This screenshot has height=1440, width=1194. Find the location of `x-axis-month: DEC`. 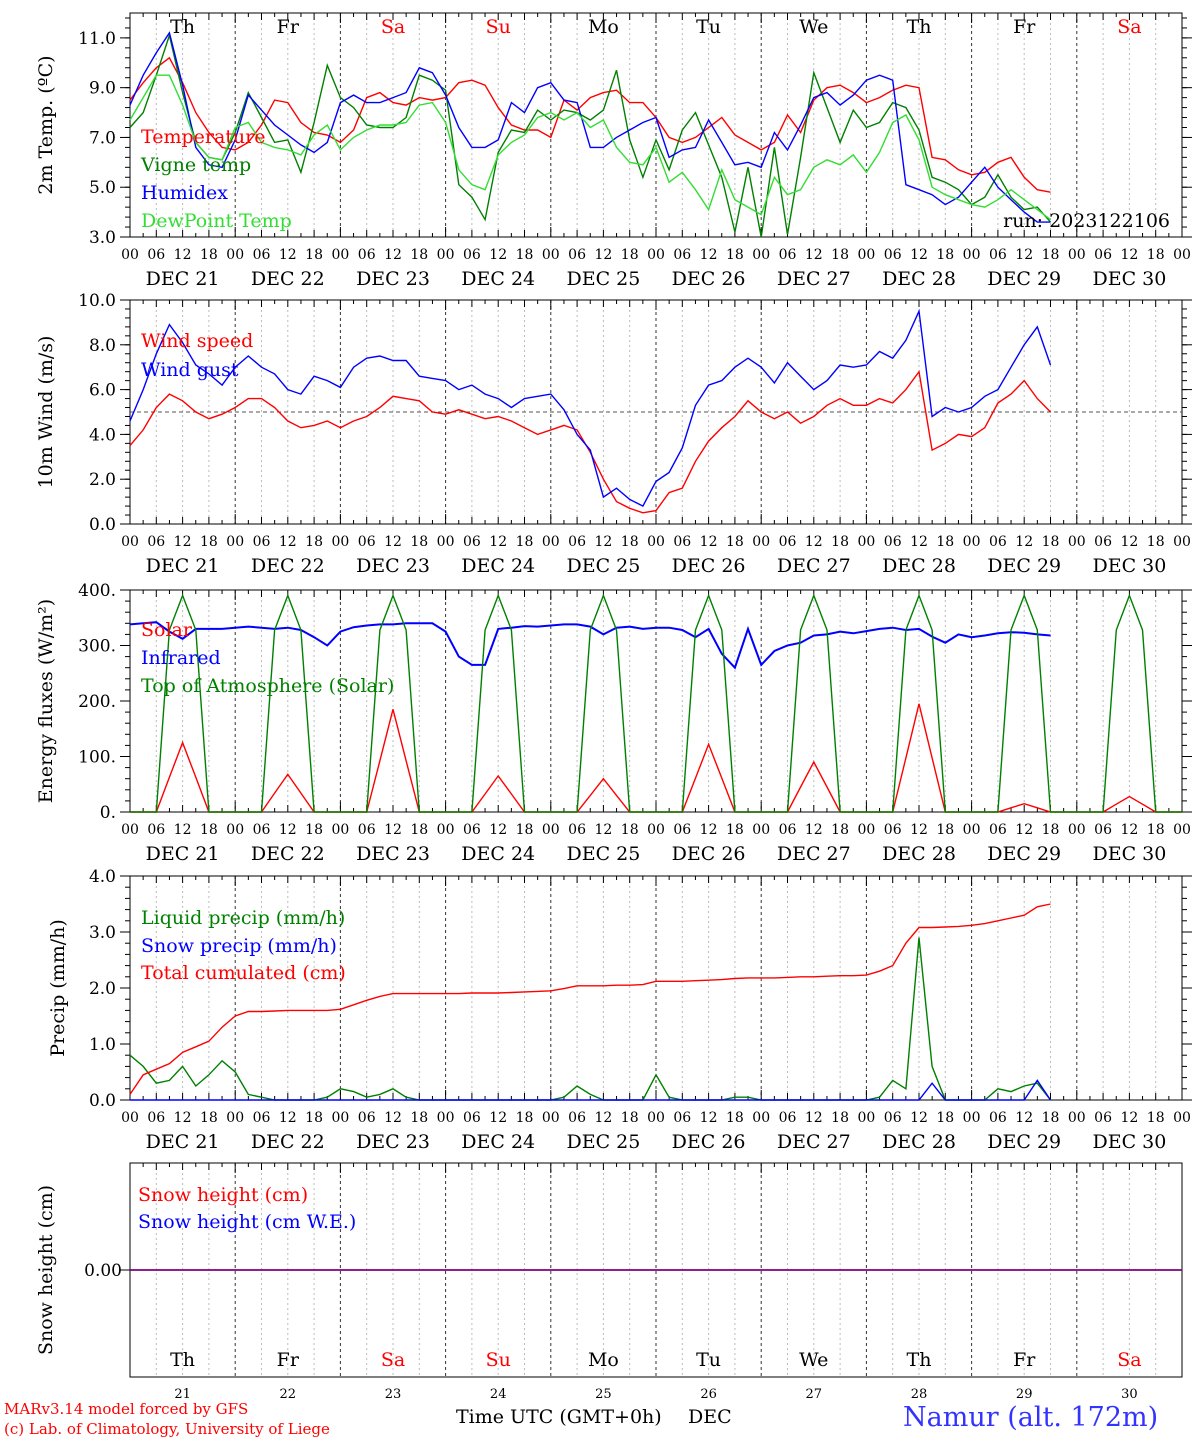

x-axis-month: DEC is located at coordinates (710, 1417).